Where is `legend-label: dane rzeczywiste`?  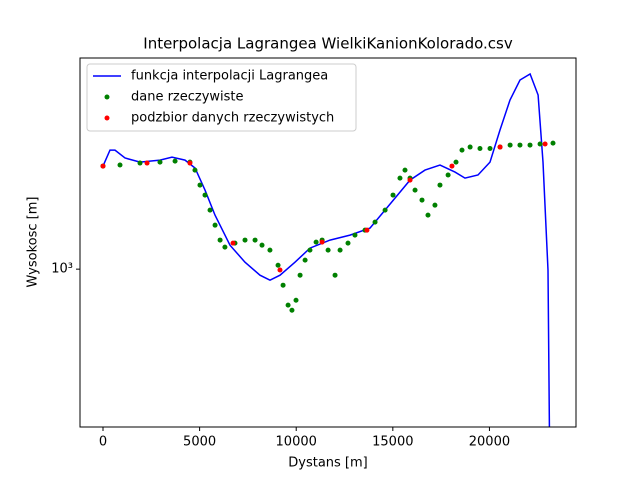
legend-label: dane rzeczywiste is located at coordinates (187, 97).